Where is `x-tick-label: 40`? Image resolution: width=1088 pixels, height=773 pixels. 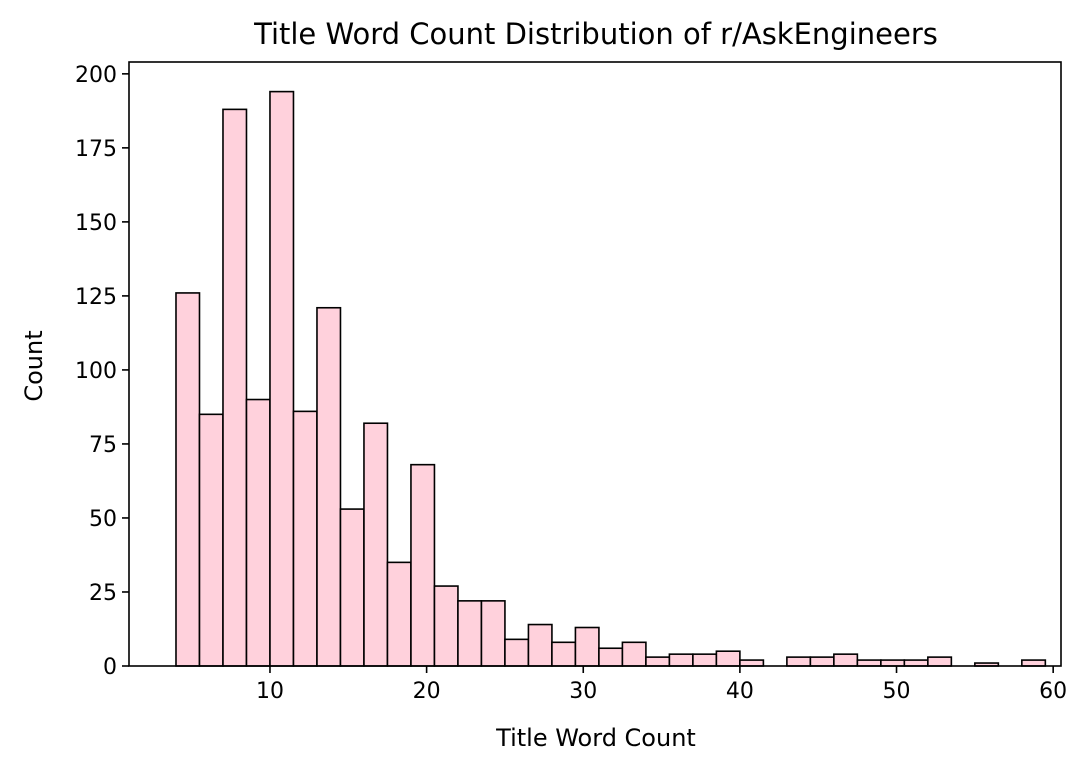
x-tick-label: 40 is located at coordinates (740, 691).